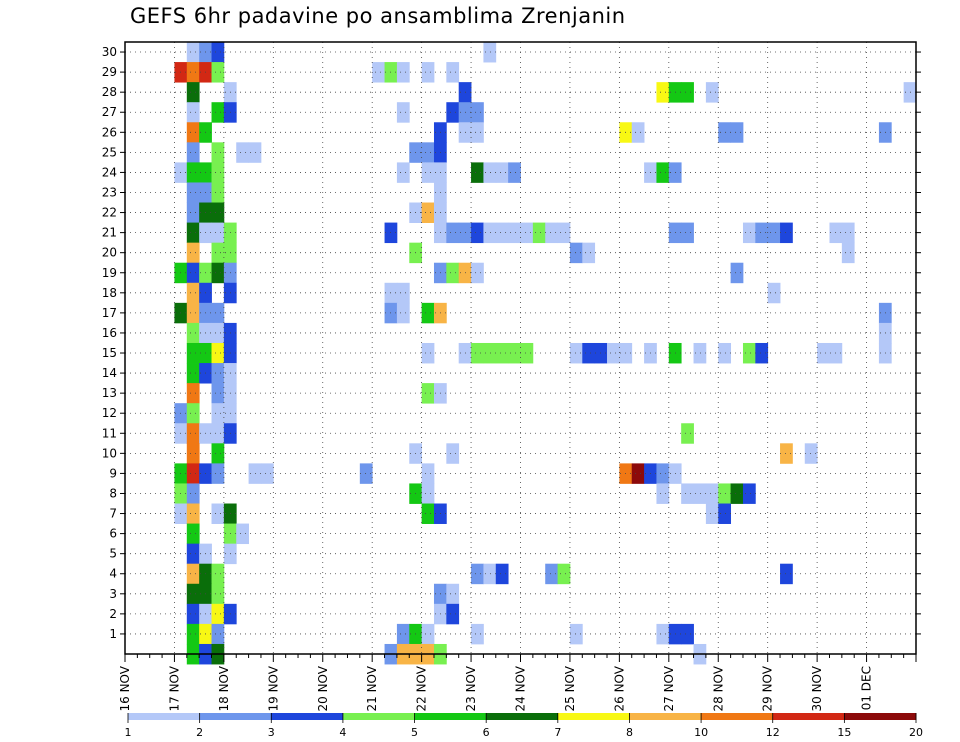 The image size is (960, 742). What do you see at coordinates (718, 688) in the screenshot?
I see `x-tick-label: 28 NOV` at bounding box center [718, 688].